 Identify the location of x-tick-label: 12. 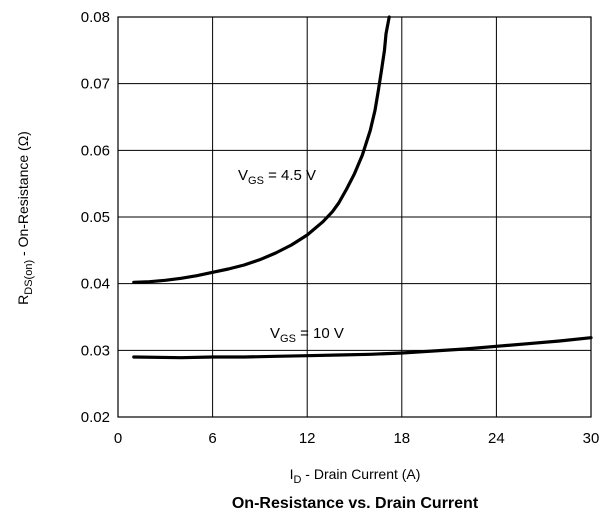
(307, 438).